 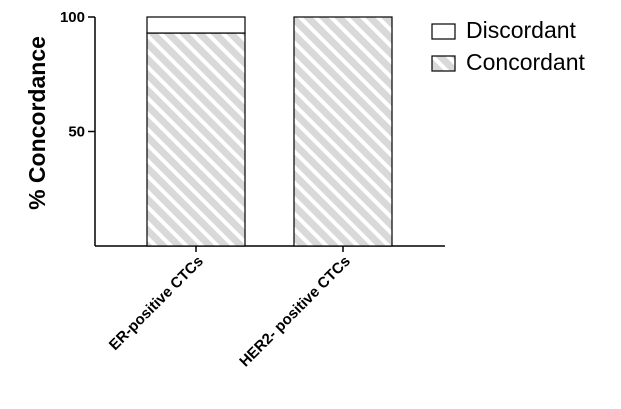 I want to click on legend-swatch-discordant, so click(x=443, y=31).